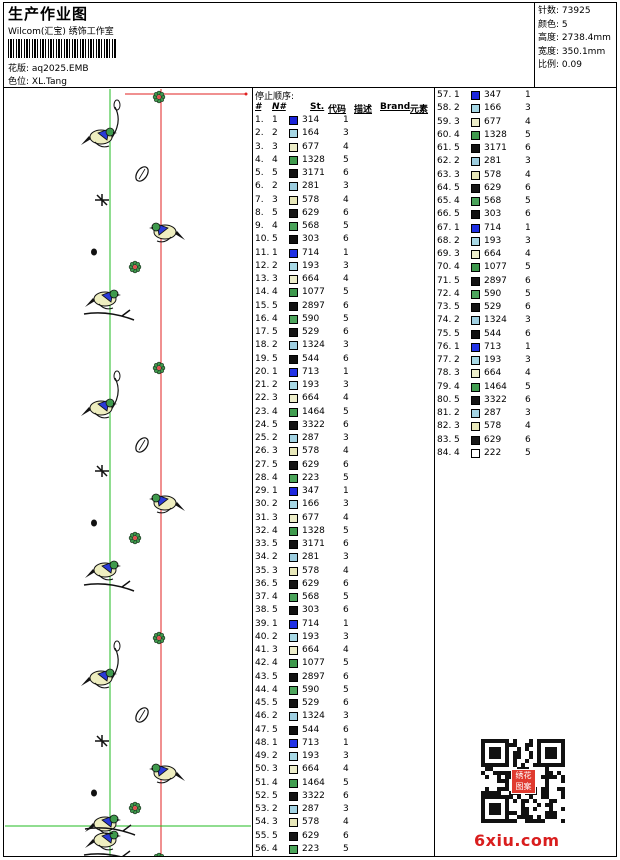  I want to click on left-row: 24. 5 3322 6, so click(342, 425).